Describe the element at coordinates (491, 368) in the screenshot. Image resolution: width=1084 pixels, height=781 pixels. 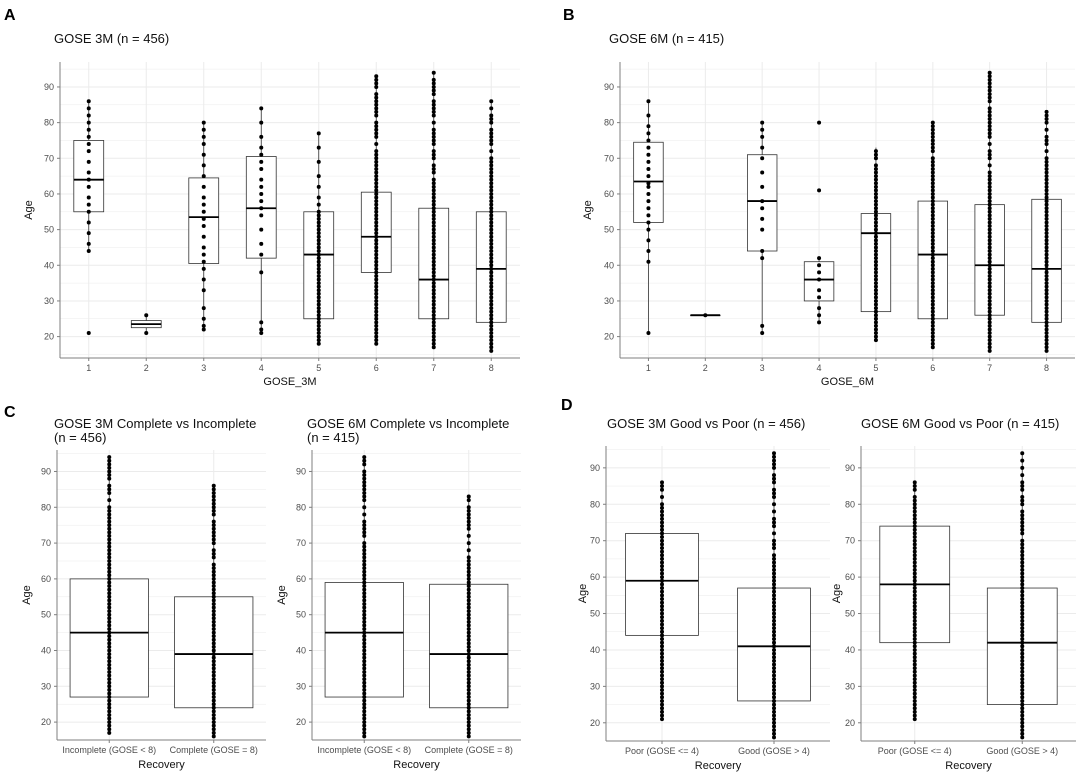
I see `x-tick-label: 8` at that location.